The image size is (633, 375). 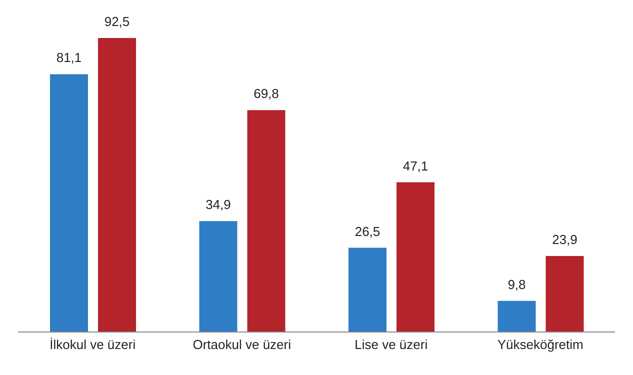 I want to click on data-label: 34,9, so click(x=218, y=204).